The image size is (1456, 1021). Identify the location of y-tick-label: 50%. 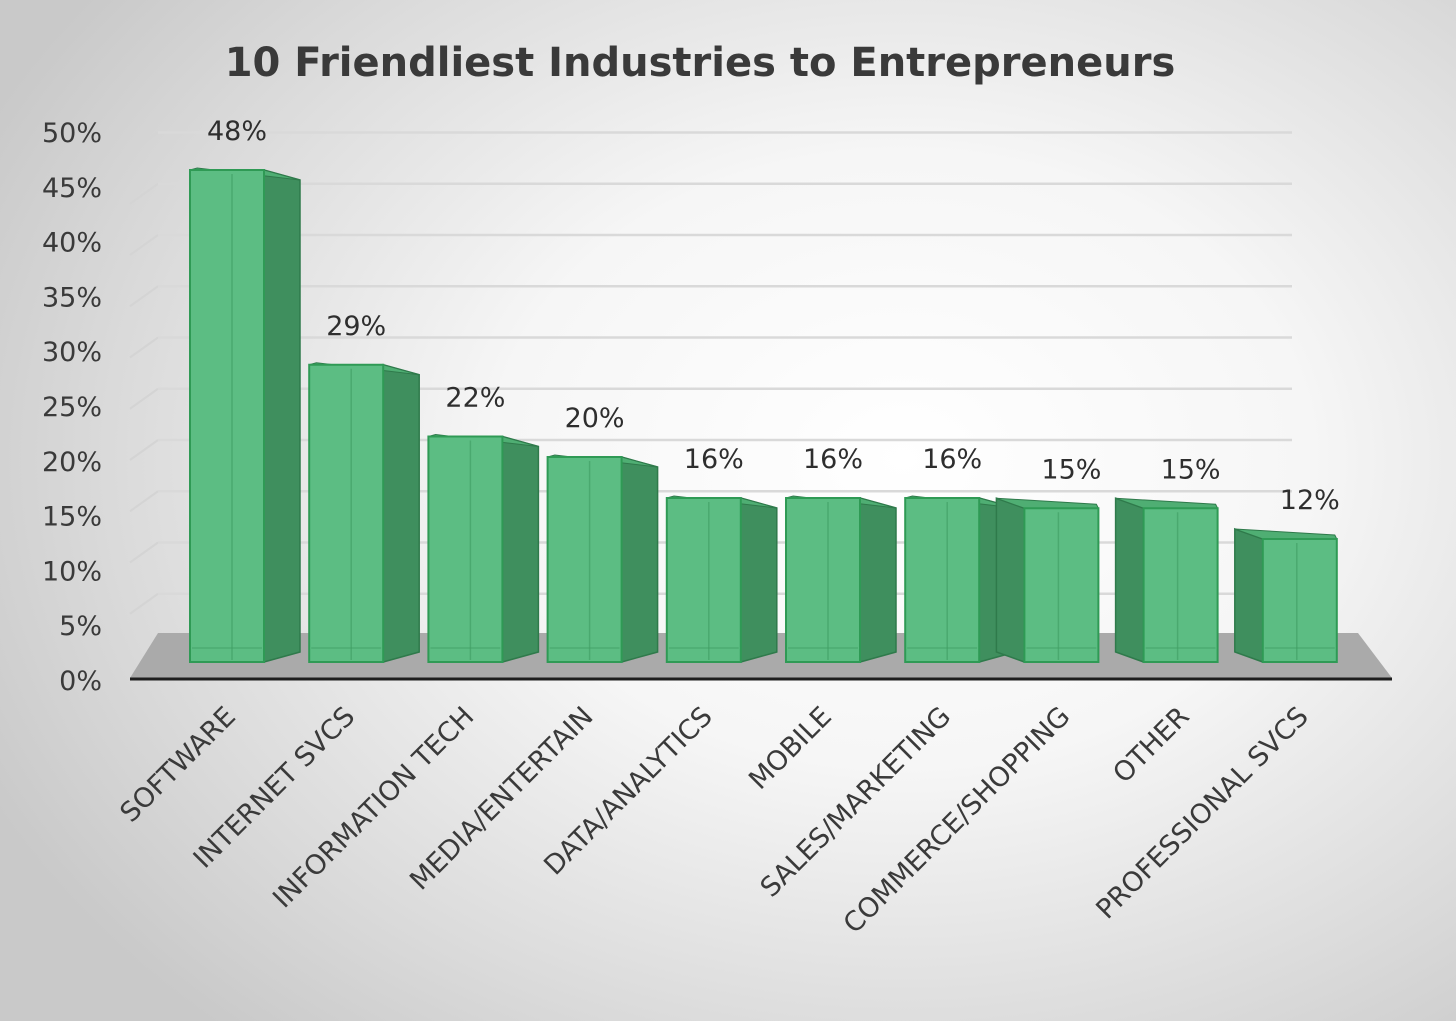
(72, 133).